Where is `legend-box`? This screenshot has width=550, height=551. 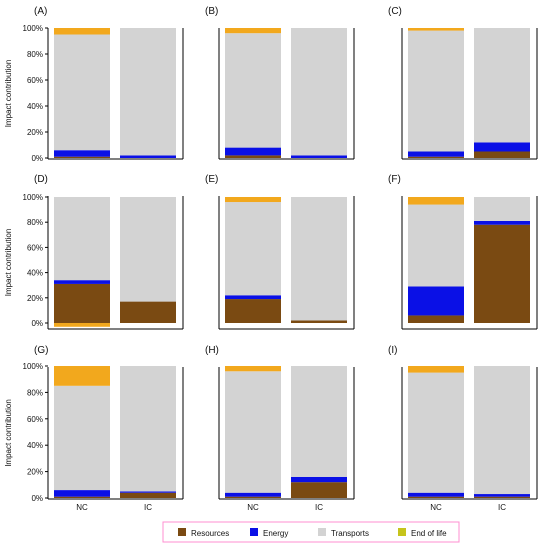 legend-box is located at coordinates (311, 532).